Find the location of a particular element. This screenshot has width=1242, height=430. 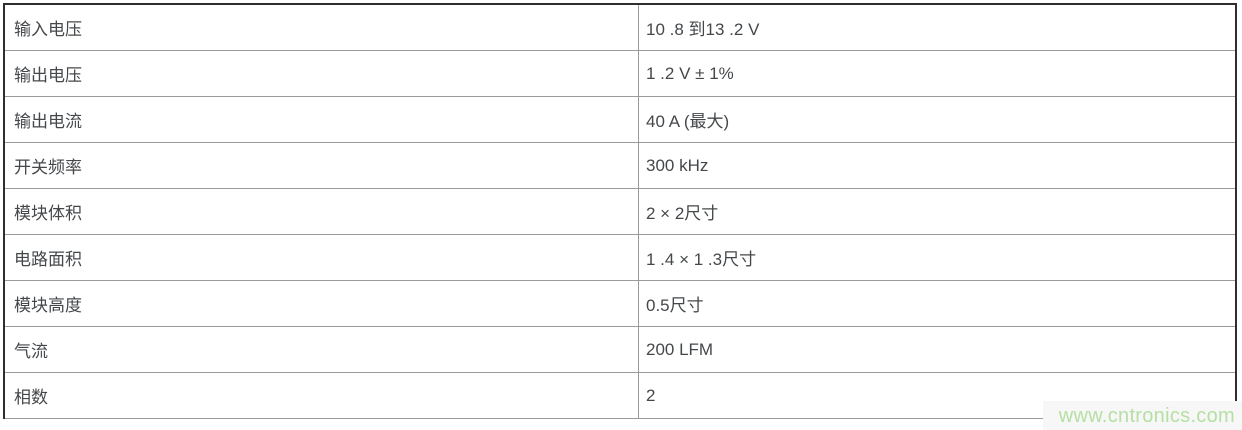

table-row: 模块高度 0.5尺寸 is located at coordinates (620, 304).